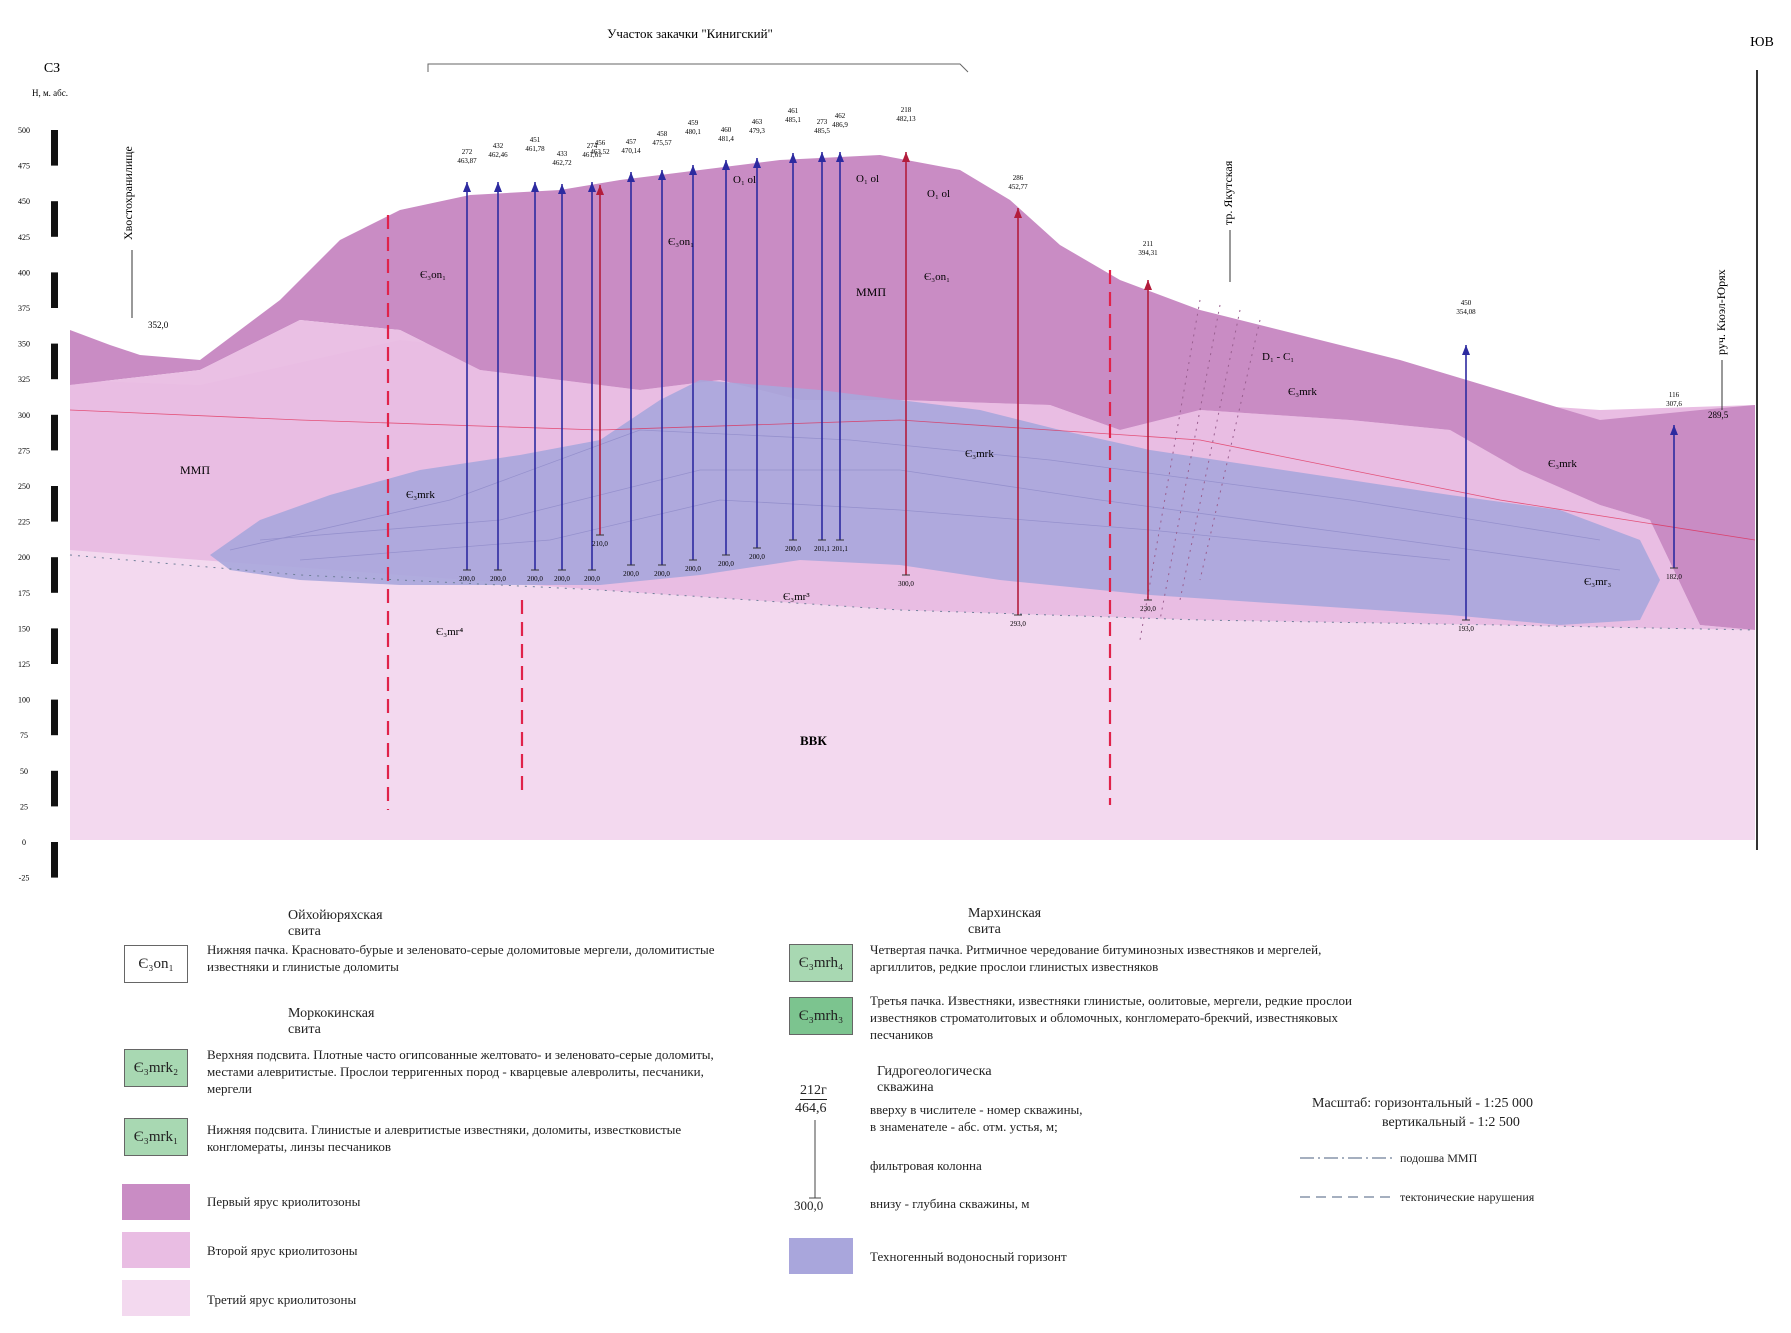 This screenshot has width=1791, height=1333. I want to click on well-depth: 193,0, so click(1466, 629).